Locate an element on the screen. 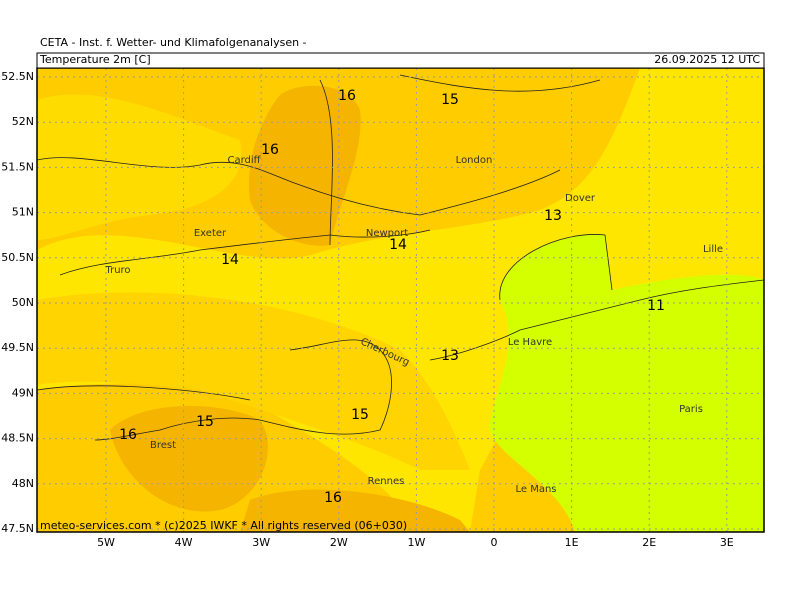 The height and width of the screenshot is (604, 800). city-label: Brest is located at coordinates (163, 445).